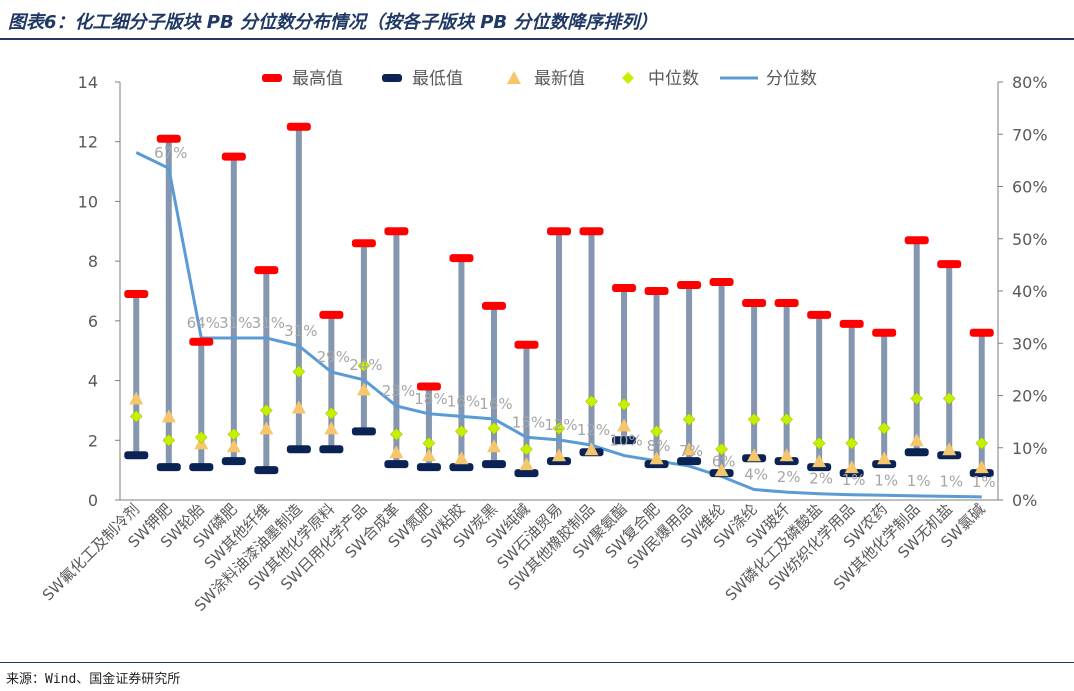 Image resolution: width=1074 pixels, height=691 pixels. I want to click on y-left-tick-label: 4, so click(93, 381).